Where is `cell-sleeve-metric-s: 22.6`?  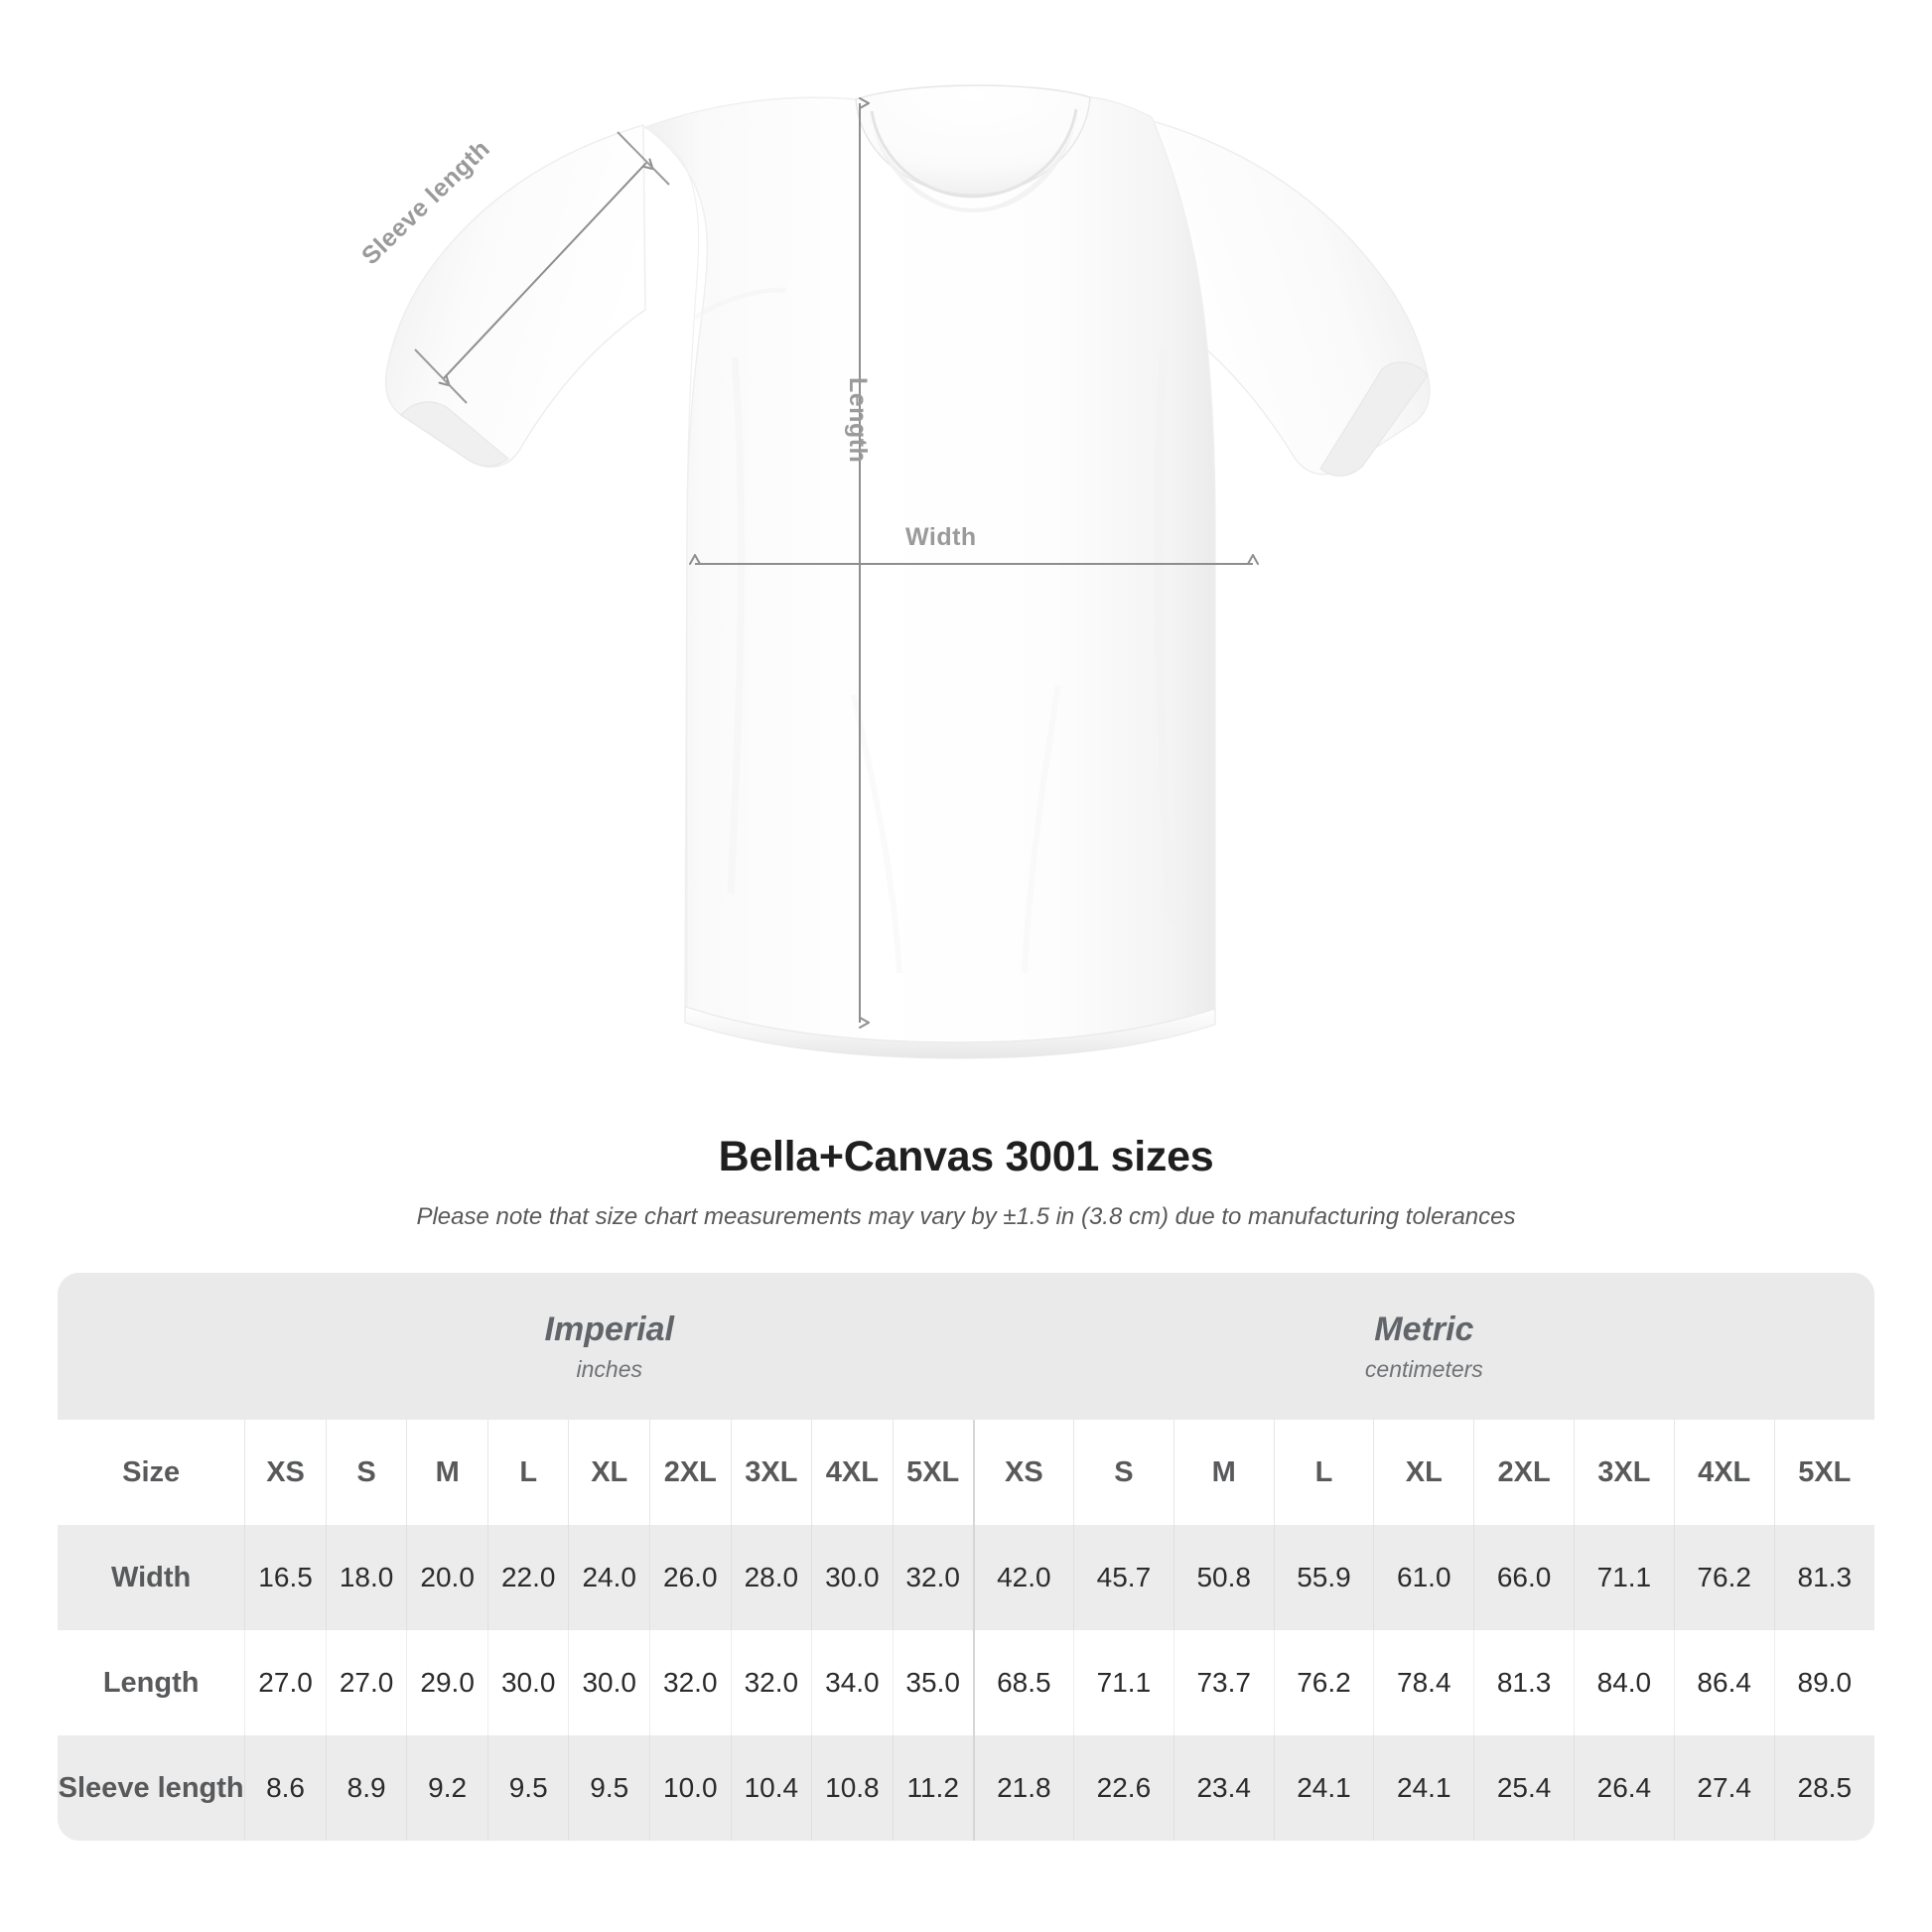
cell-sleeve-metric-s: 22.6 is located at coordinates (1124, 1788).